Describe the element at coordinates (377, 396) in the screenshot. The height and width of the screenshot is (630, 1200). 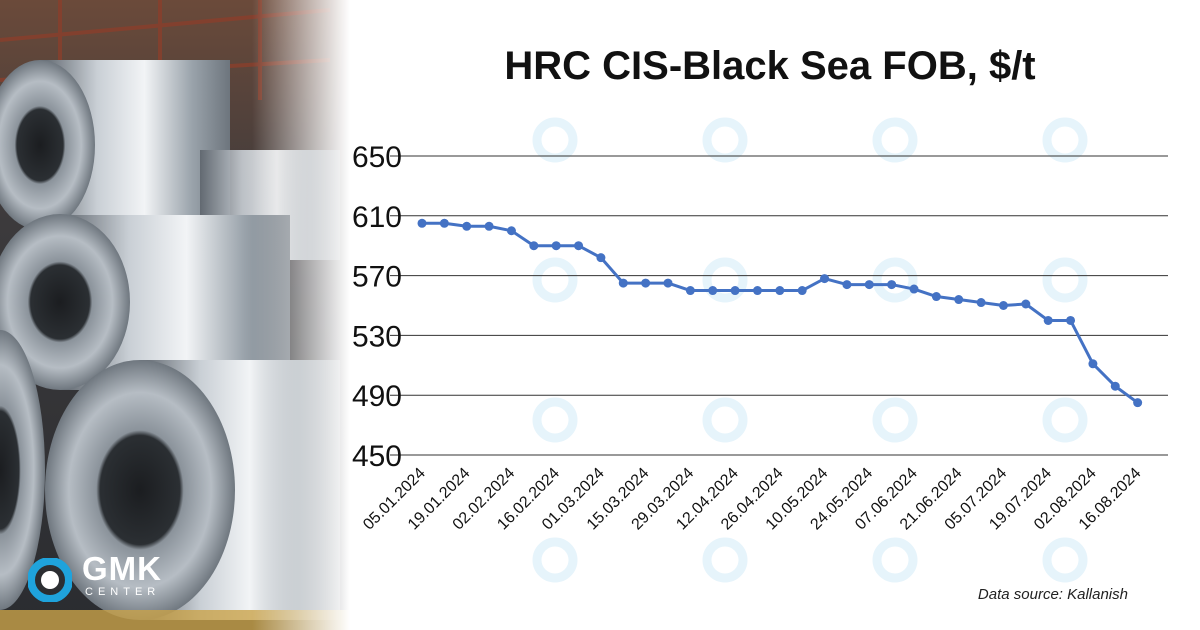
I see `y-tick-label: 490` at that location.